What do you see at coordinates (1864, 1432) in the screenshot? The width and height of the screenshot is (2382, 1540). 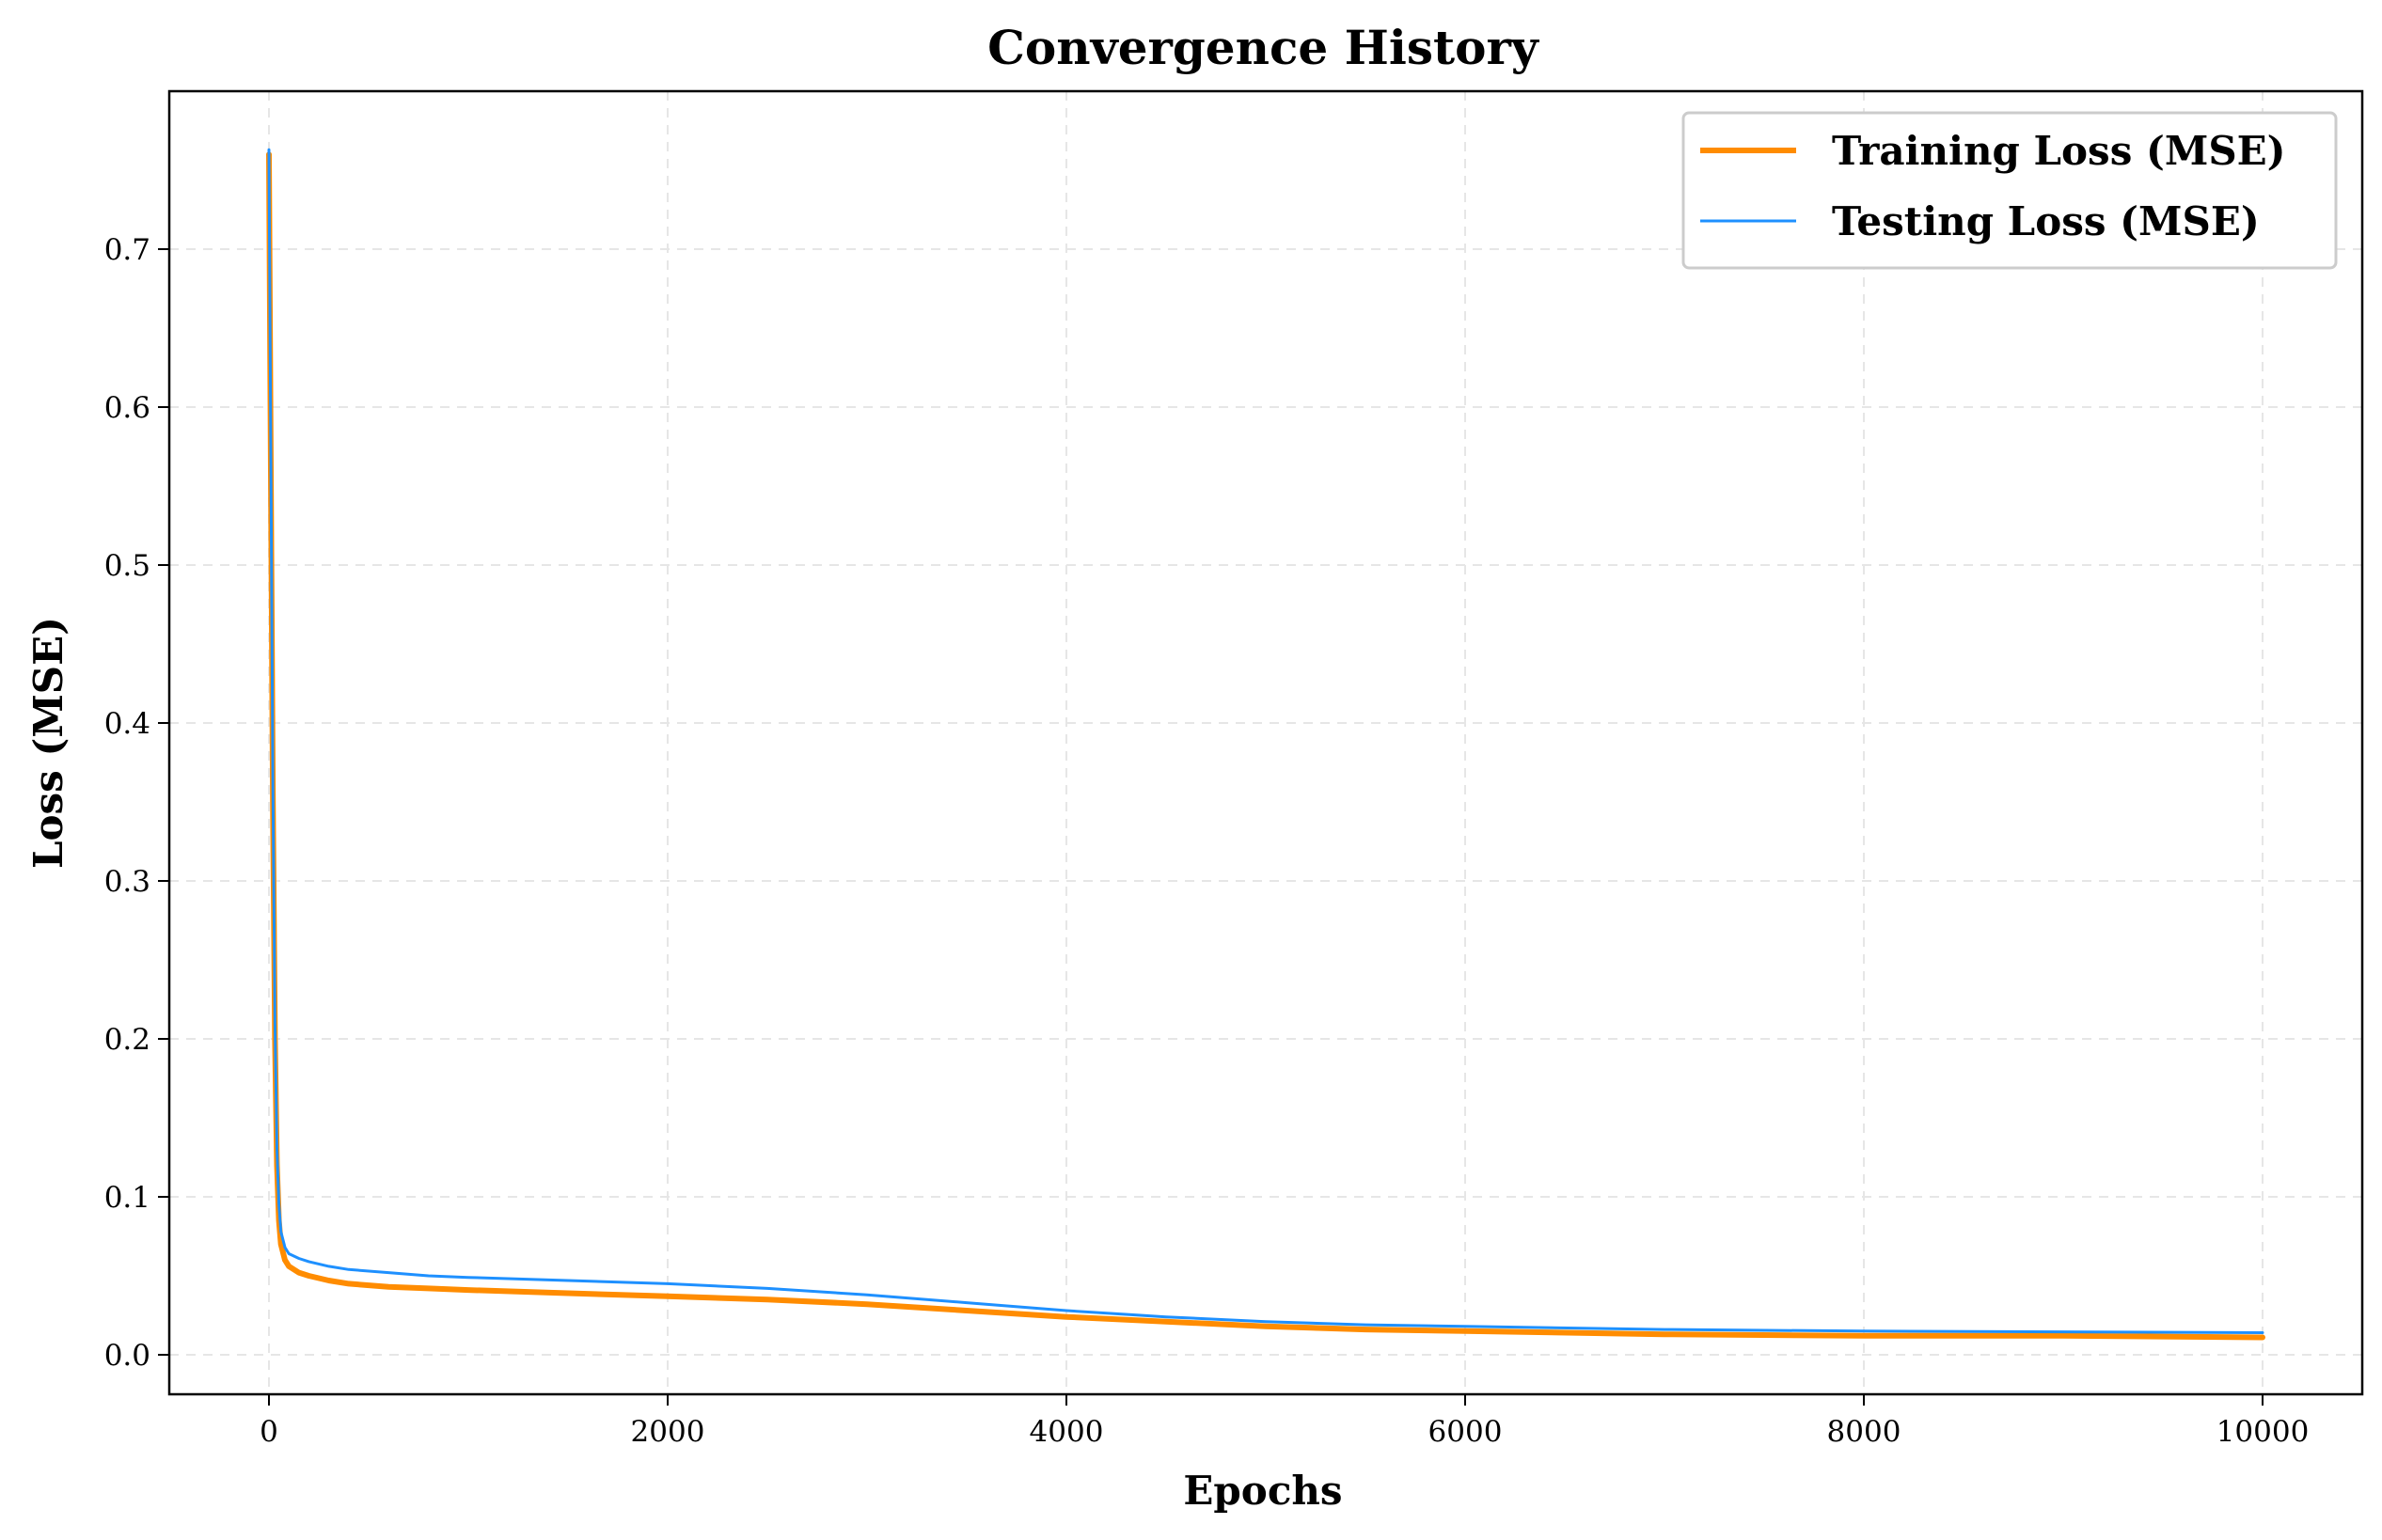 I see `x-tick-label: 8000` at bounding box center [1864, 1432].